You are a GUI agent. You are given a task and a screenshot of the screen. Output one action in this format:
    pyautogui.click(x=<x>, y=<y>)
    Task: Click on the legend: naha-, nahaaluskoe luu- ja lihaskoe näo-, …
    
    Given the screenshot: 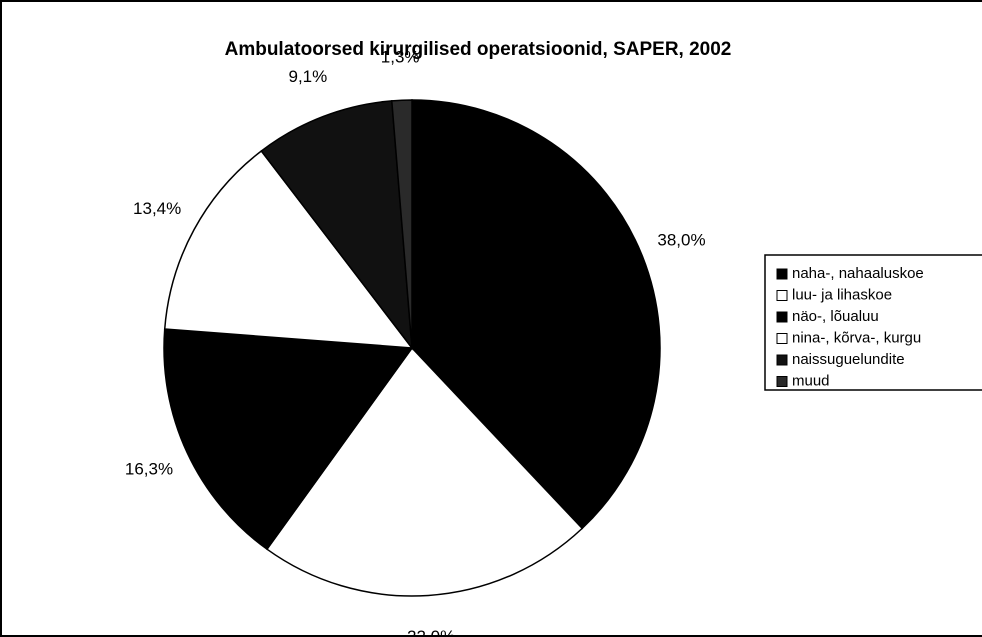 What is the action you would take?
    pyautogui.click(x=873, y=322)
    